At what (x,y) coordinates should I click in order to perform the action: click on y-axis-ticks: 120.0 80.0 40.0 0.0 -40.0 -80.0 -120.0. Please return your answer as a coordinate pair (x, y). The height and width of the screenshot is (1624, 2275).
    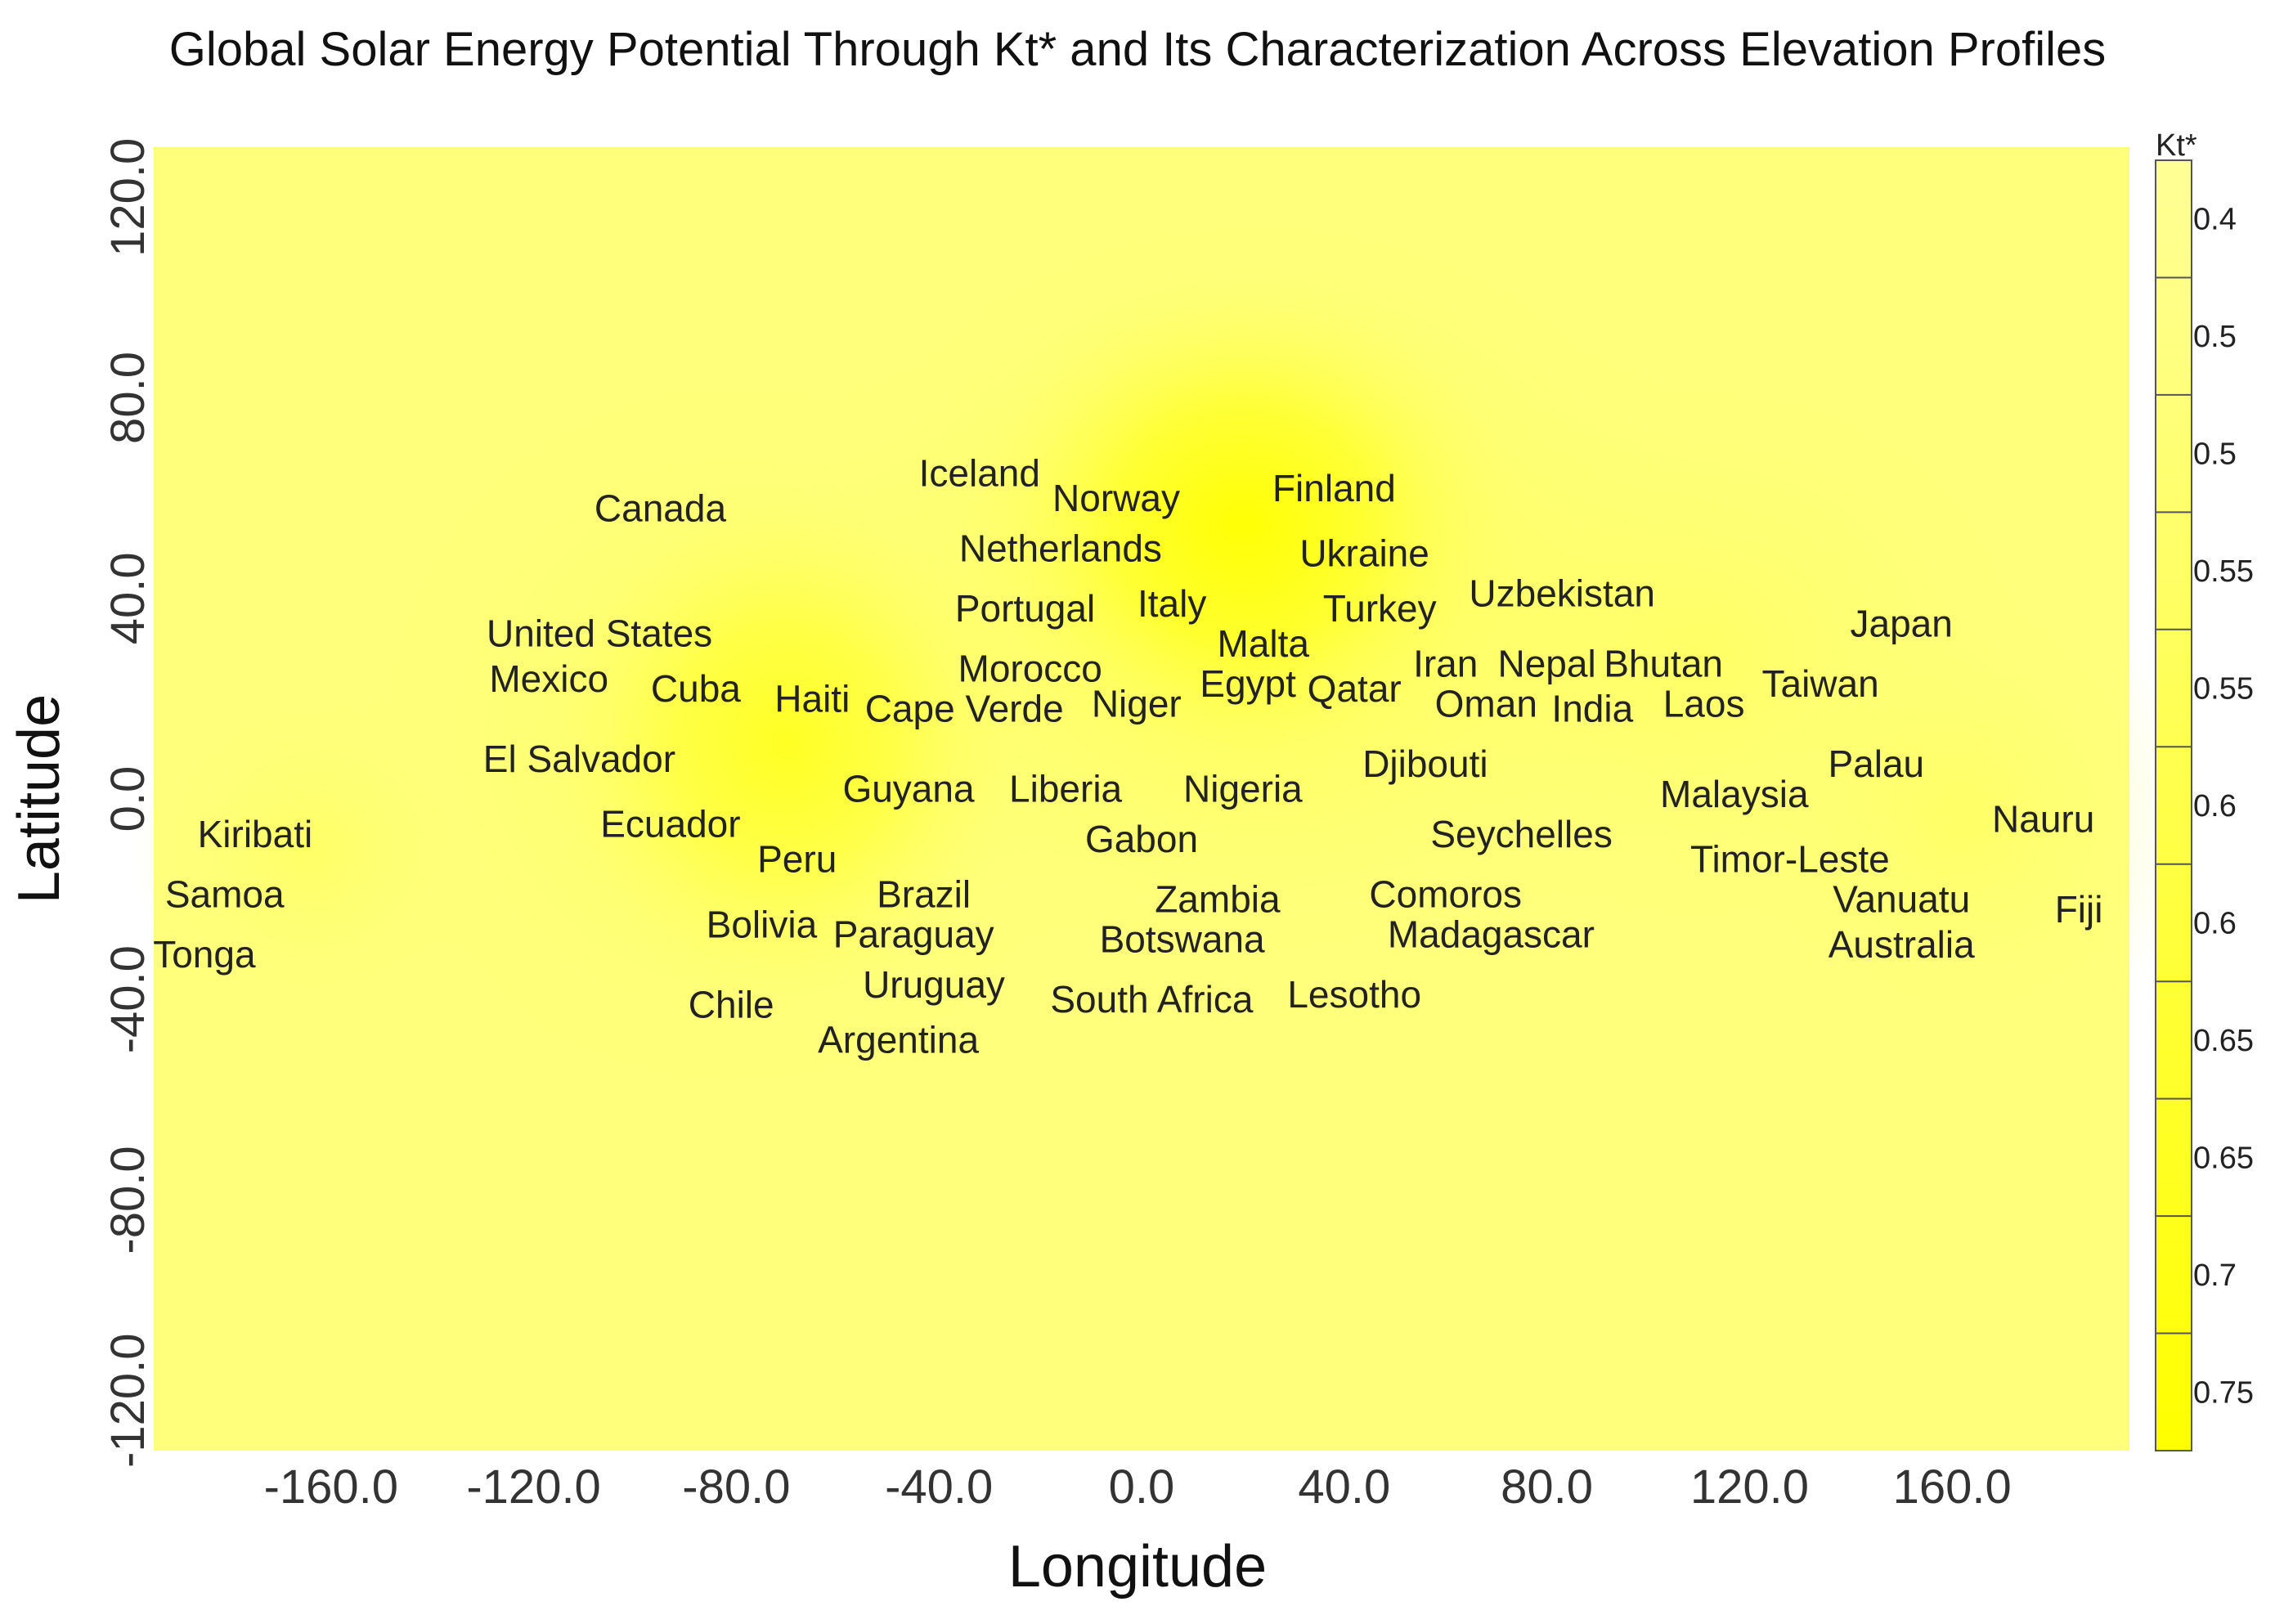
    Looking at the image, I should click on (128, 803).